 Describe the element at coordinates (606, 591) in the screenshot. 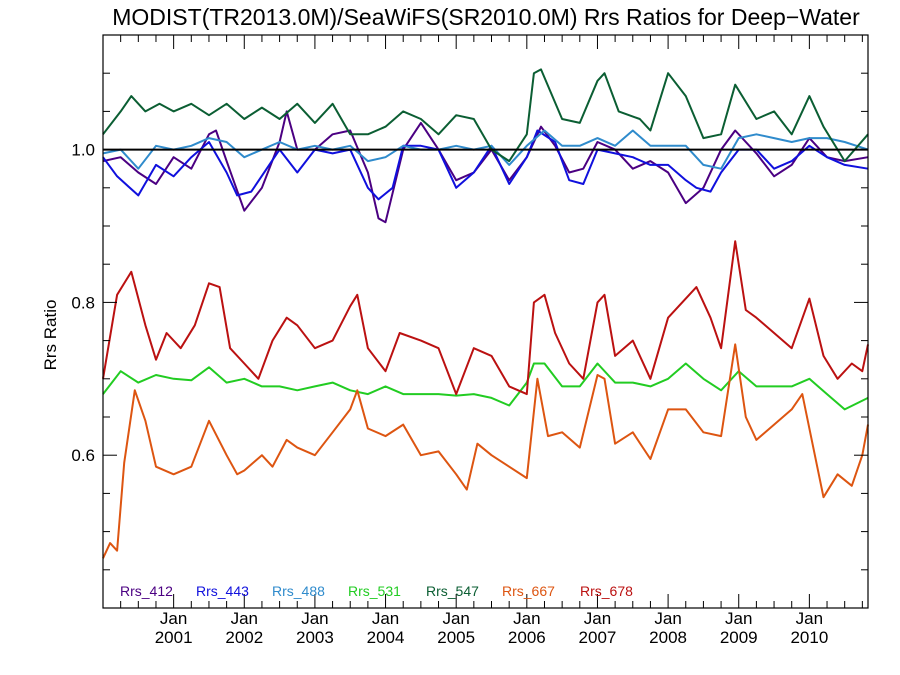

I see `legend-entry-rrs-678: Rrs_678` at that location.